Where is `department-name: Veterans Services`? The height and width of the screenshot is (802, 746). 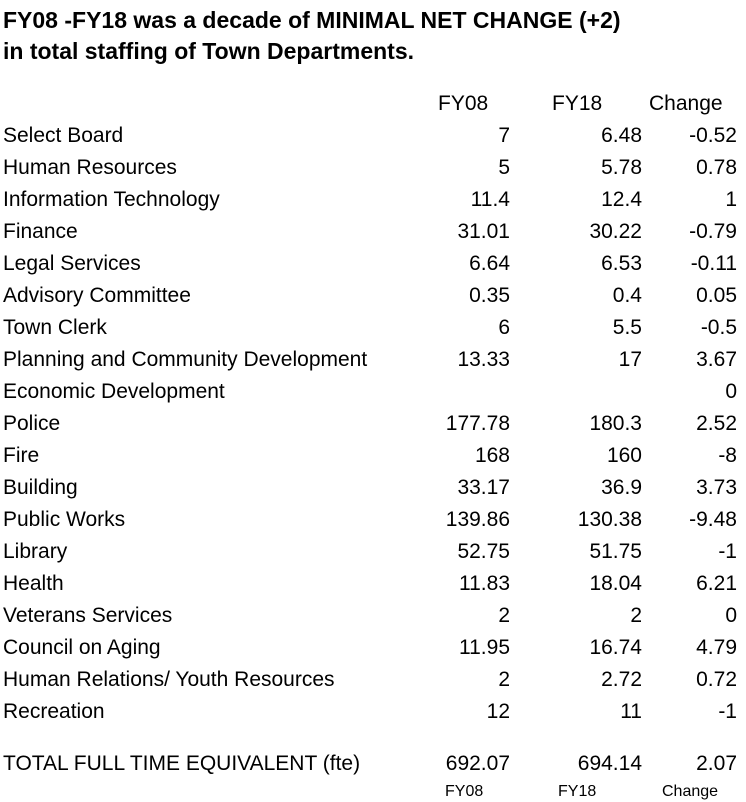
department-name: Veterans Services is located at coordinates (88, 615).